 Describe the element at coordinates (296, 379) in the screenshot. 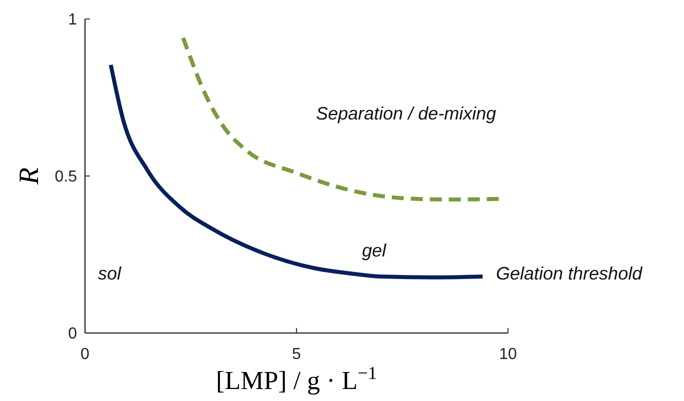

I see `x-axis-title: [LMP] / g · L$^{−1}$` at that location.